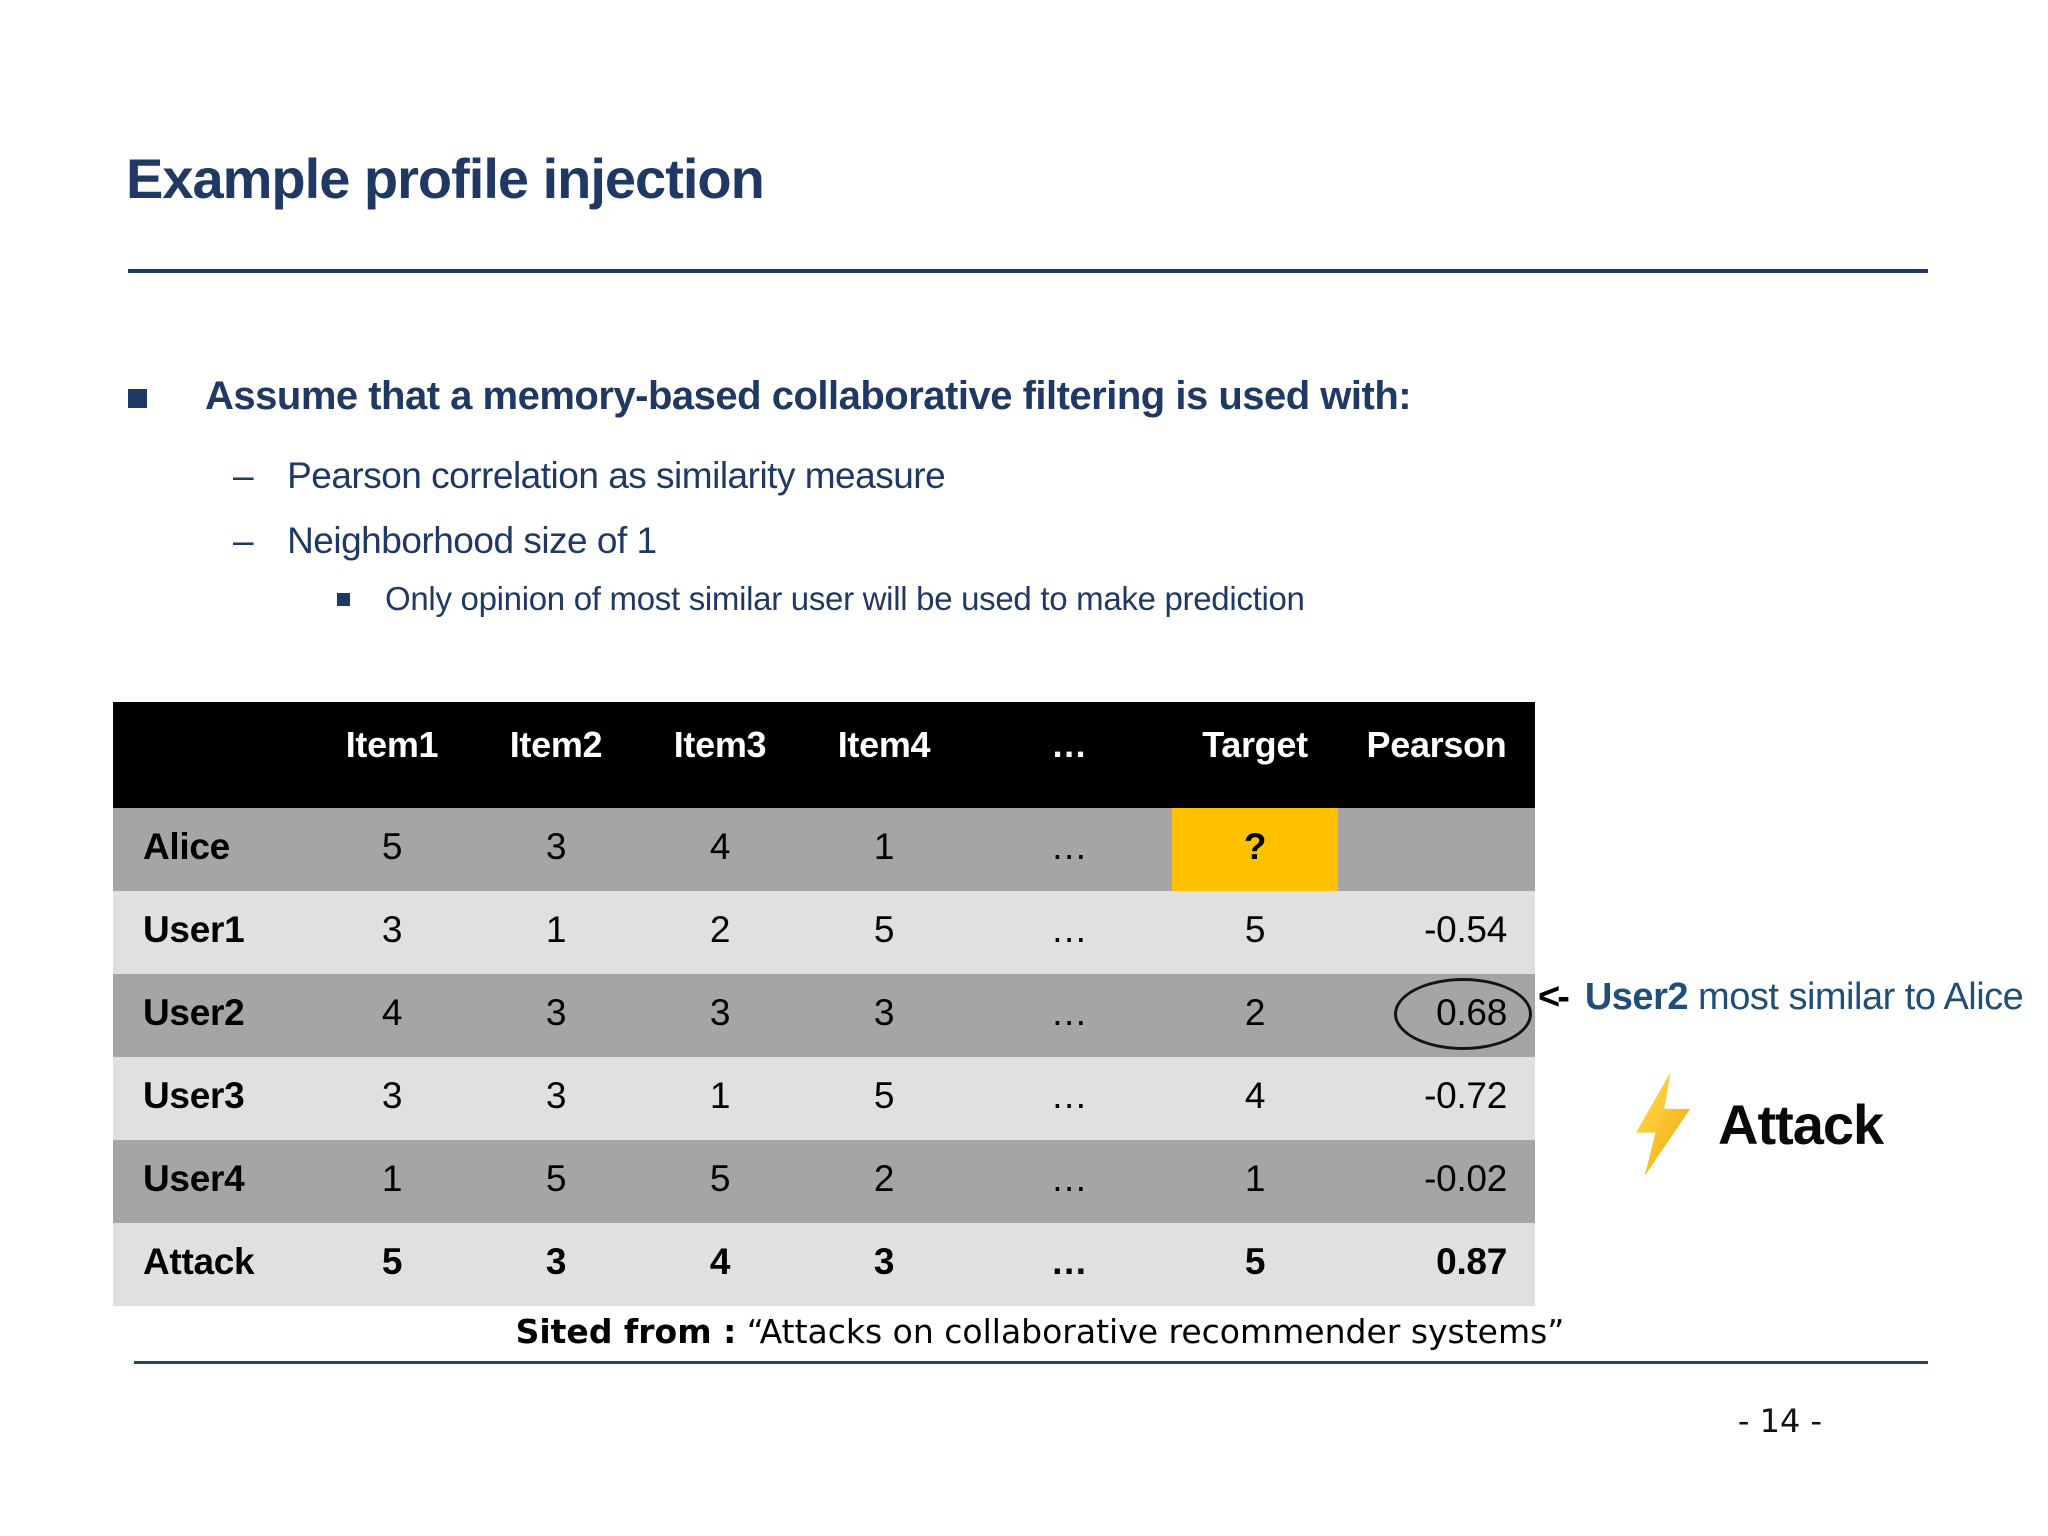  I want to click on table-cell: -0.72, so click(1436, 1098).